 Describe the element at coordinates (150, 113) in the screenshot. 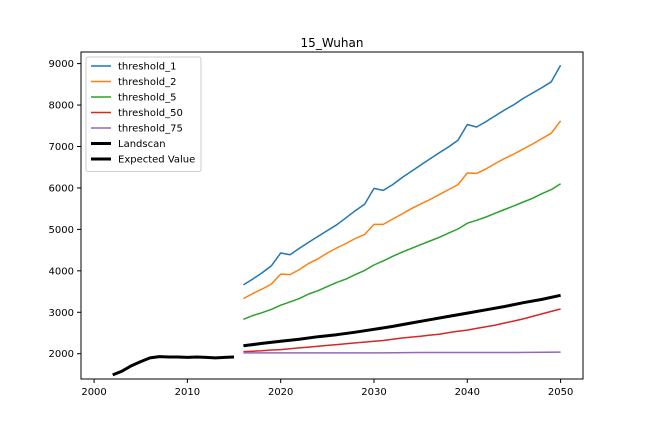

I see `legend-label: threshold_50` at that location.